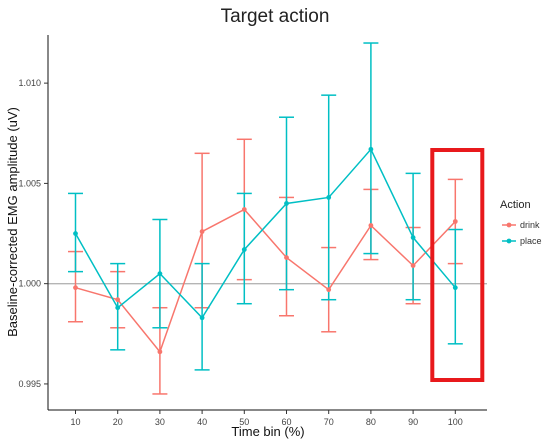  What do you see at coordinates (202, 422) in the screenshot?
I see `x-tick-label: 40` at bounding box center [202, 422].